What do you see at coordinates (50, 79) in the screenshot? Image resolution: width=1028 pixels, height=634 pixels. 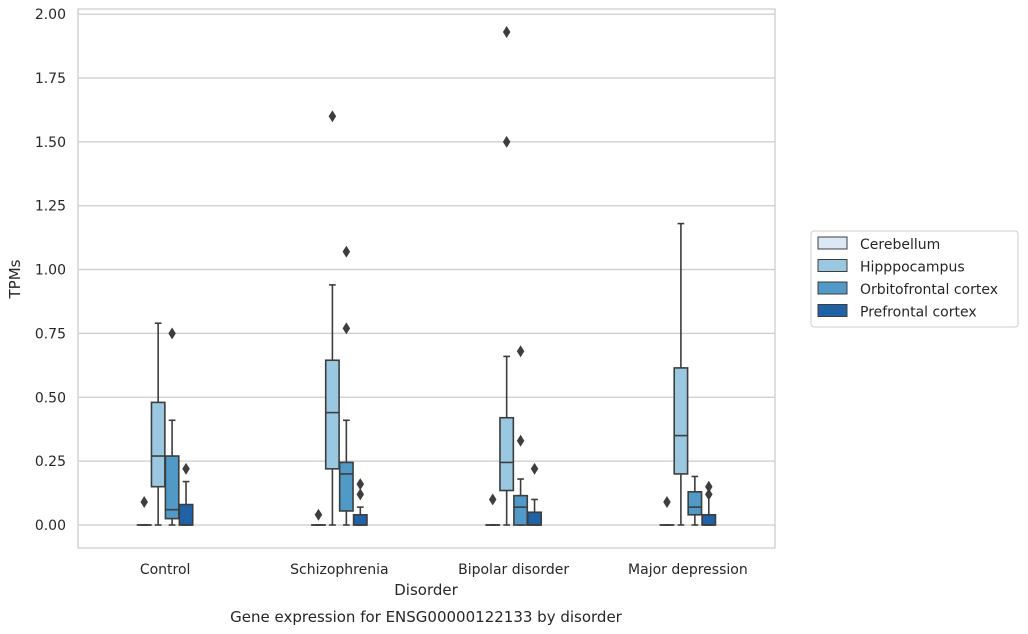 I see `y-tick-label: 1.75` at bounding box center [50, 79].